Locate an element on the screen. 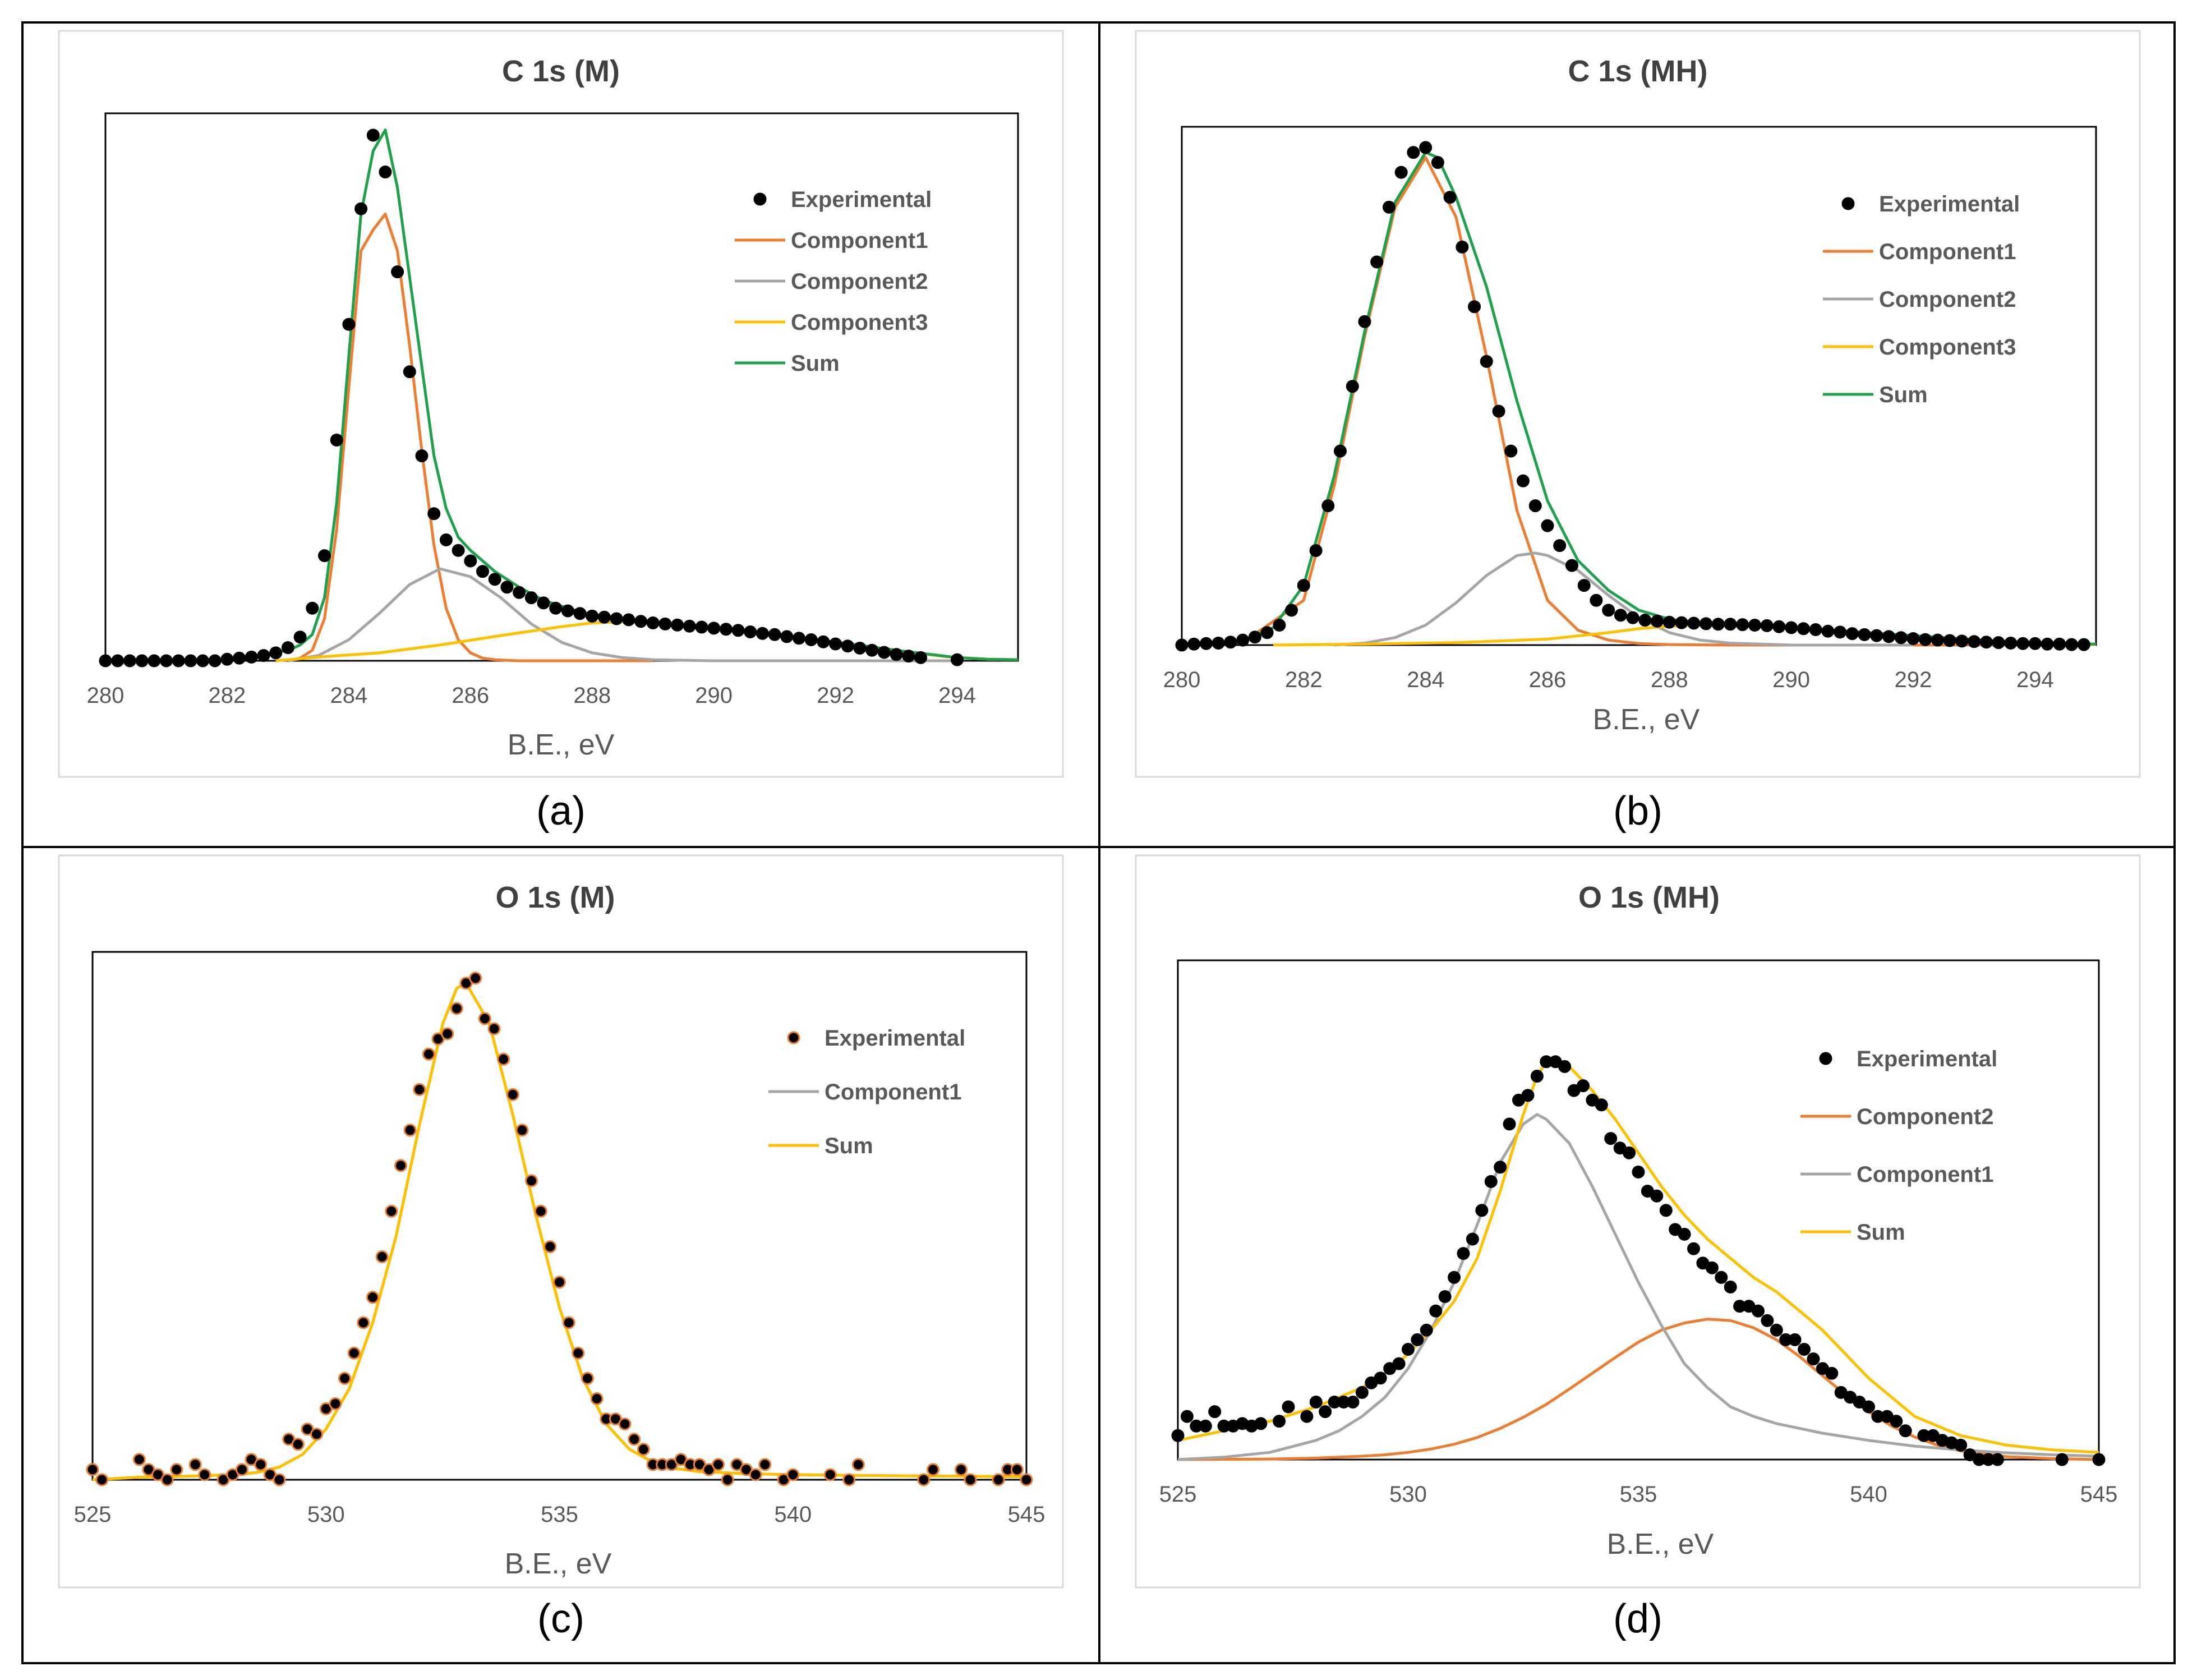 This screenshot has height=1680, width=2197. x-tick-label: 280 is located at coordinates (106, 696).